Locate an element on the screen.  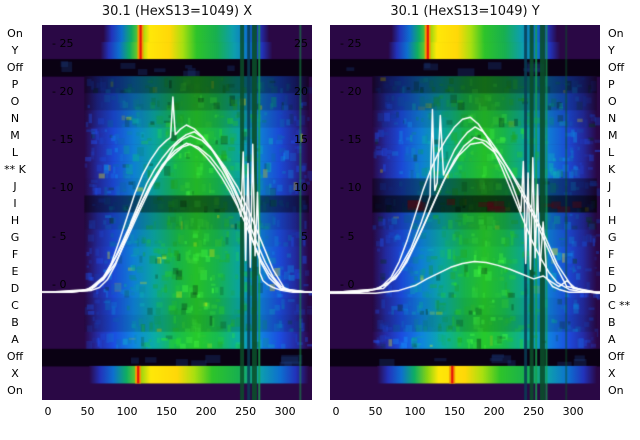
row-label-right: E is located at coordinates (611, 272).